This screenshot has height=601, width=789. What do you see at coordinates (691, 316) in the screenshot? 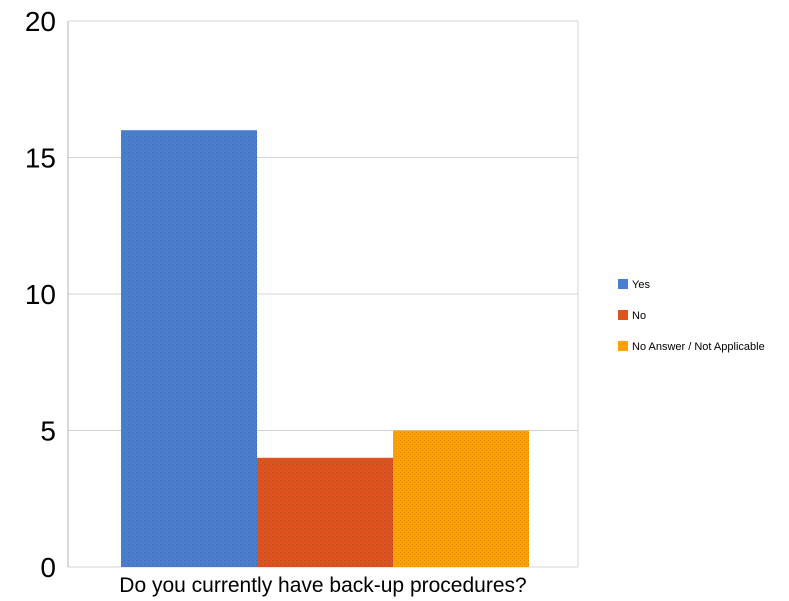
I see `legend: Yes No No Answer / Not Applicable` at bounding box center [691, 316].